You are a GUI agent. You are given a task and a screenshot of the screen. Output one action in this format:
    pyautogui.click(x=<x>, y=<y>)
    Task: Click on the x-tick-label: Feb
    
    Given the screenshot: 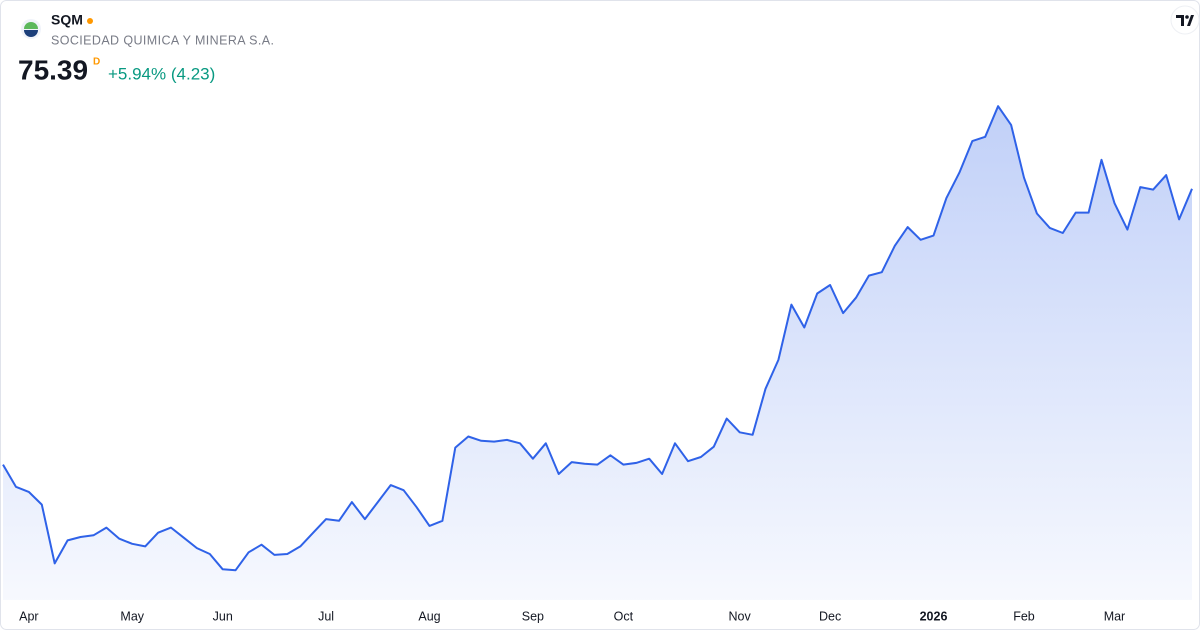 What is the action you would take?
    pyautogui.click(x=1024, y=616)
    